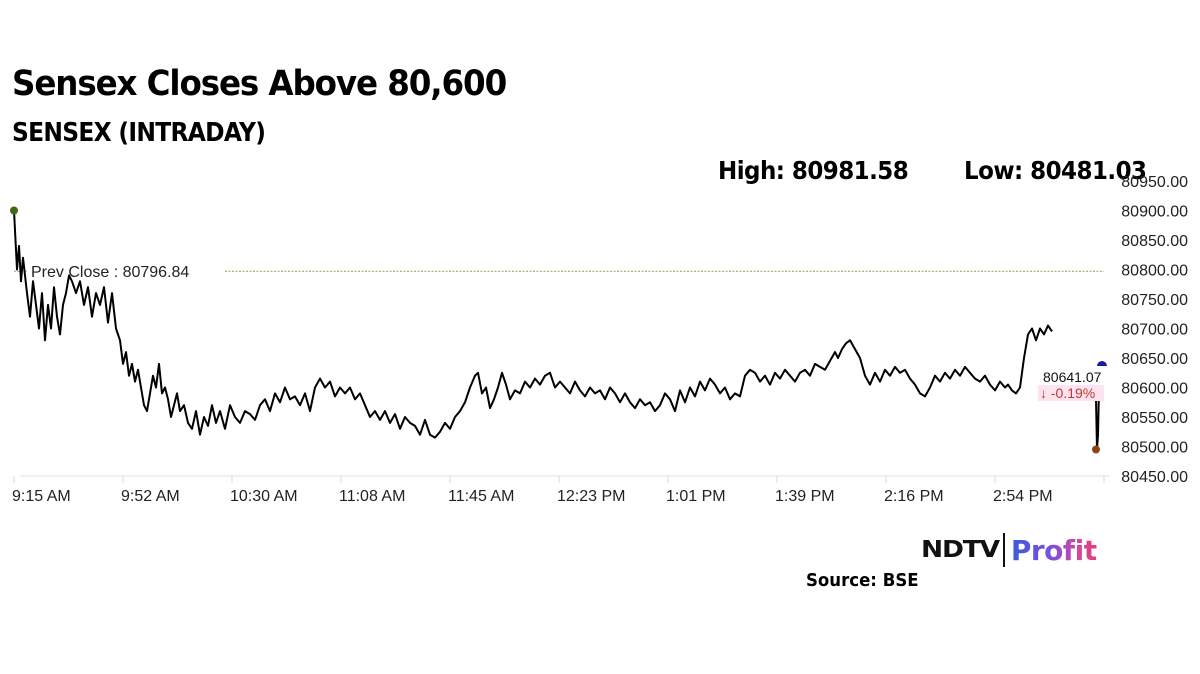  I want to click on x-tick-label: 1:39 PM, so click(805, 496).